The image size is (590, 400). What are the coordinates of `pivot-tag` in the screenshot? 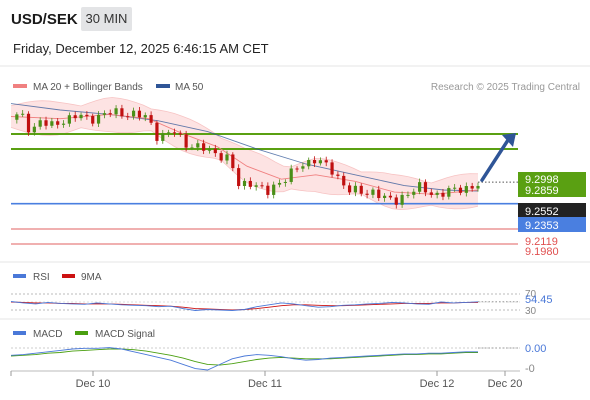 It's located at (552, 224).